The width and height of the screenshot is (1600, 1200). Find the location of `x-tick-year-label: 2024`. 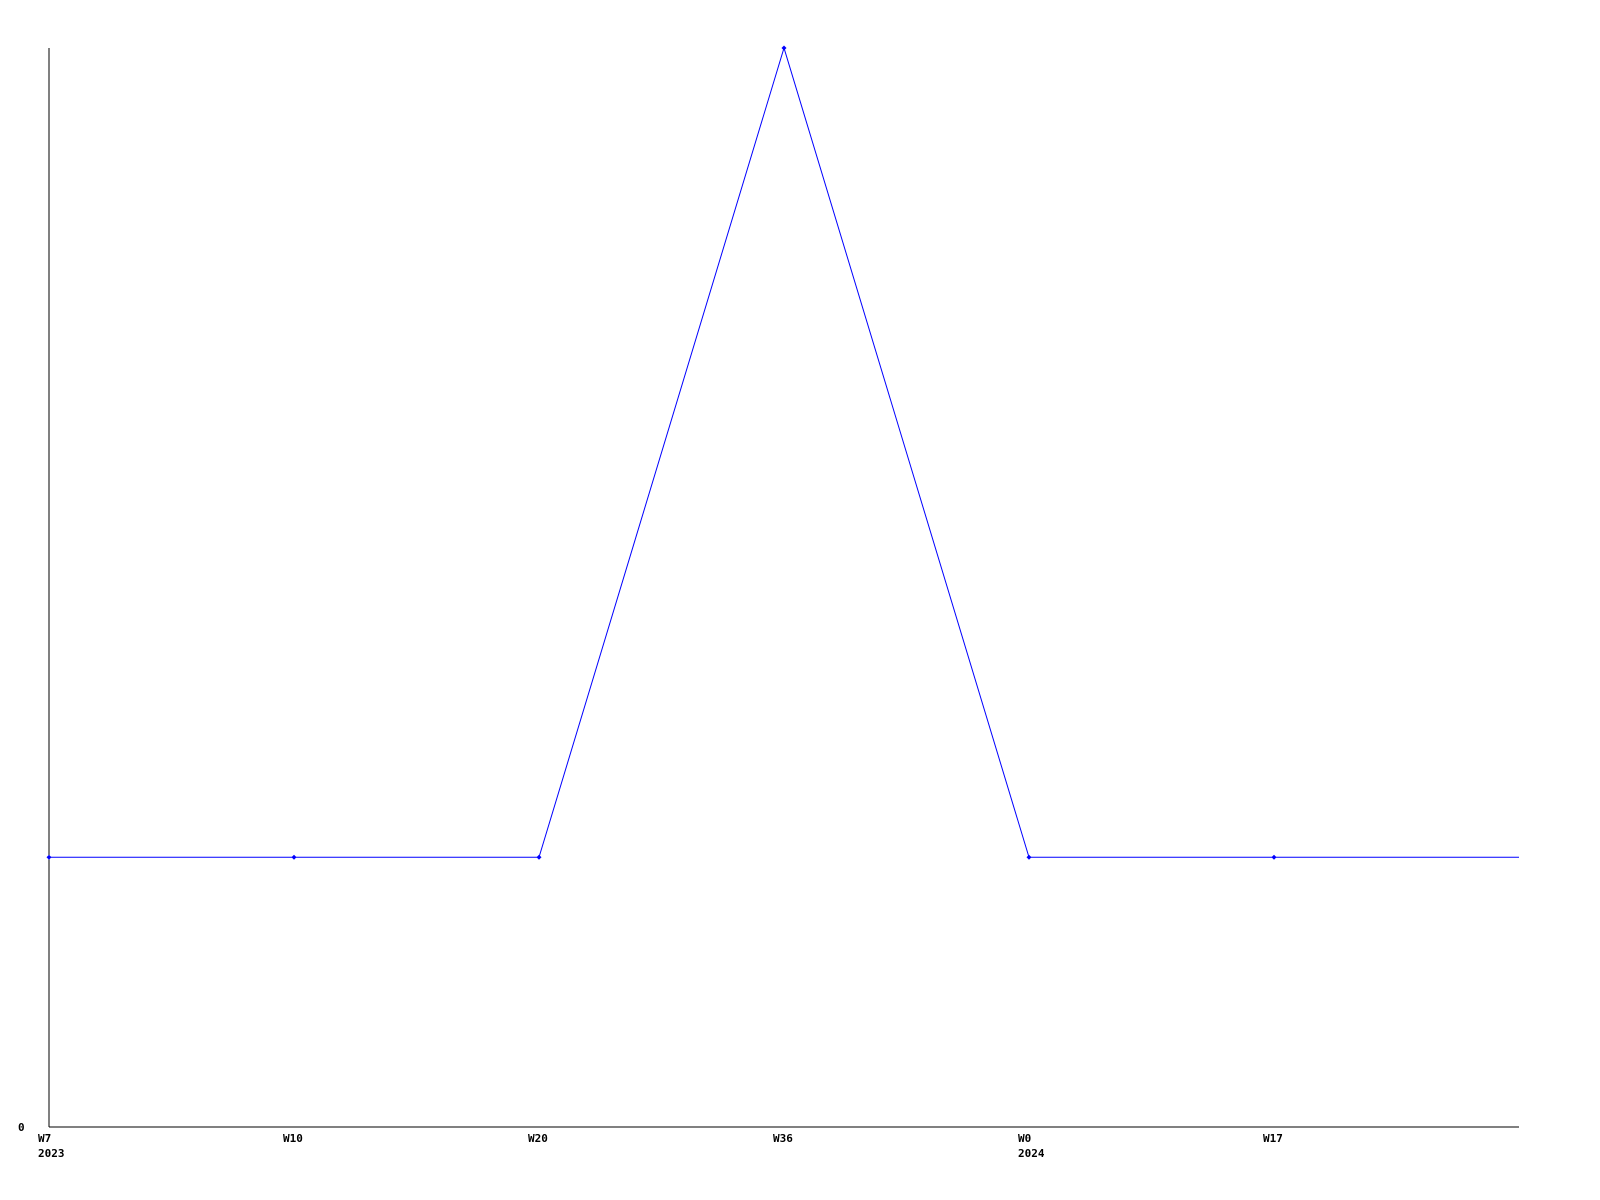

x-tick-year-label: 2024 is located at coordinates (1031, 1153).